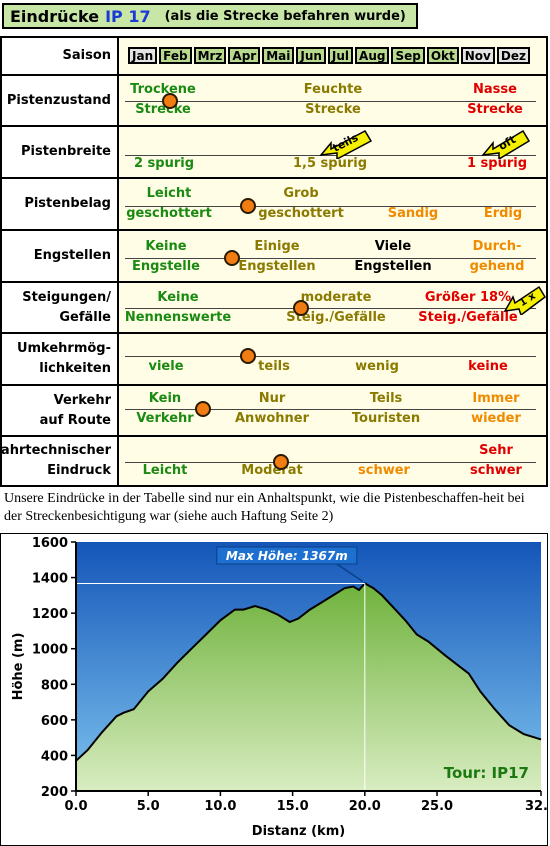 This screenshot has width=550, height=846. What do you see at coordinates (50, 543) in the screenshot?
I see `y-tick-label: 1600` at bounding box center [50, 543].